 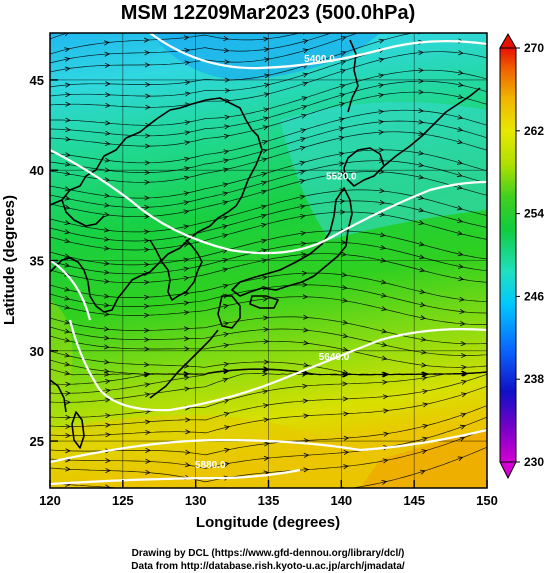 I want to click on x-tick-label: 145, so click(x=414, y=500).